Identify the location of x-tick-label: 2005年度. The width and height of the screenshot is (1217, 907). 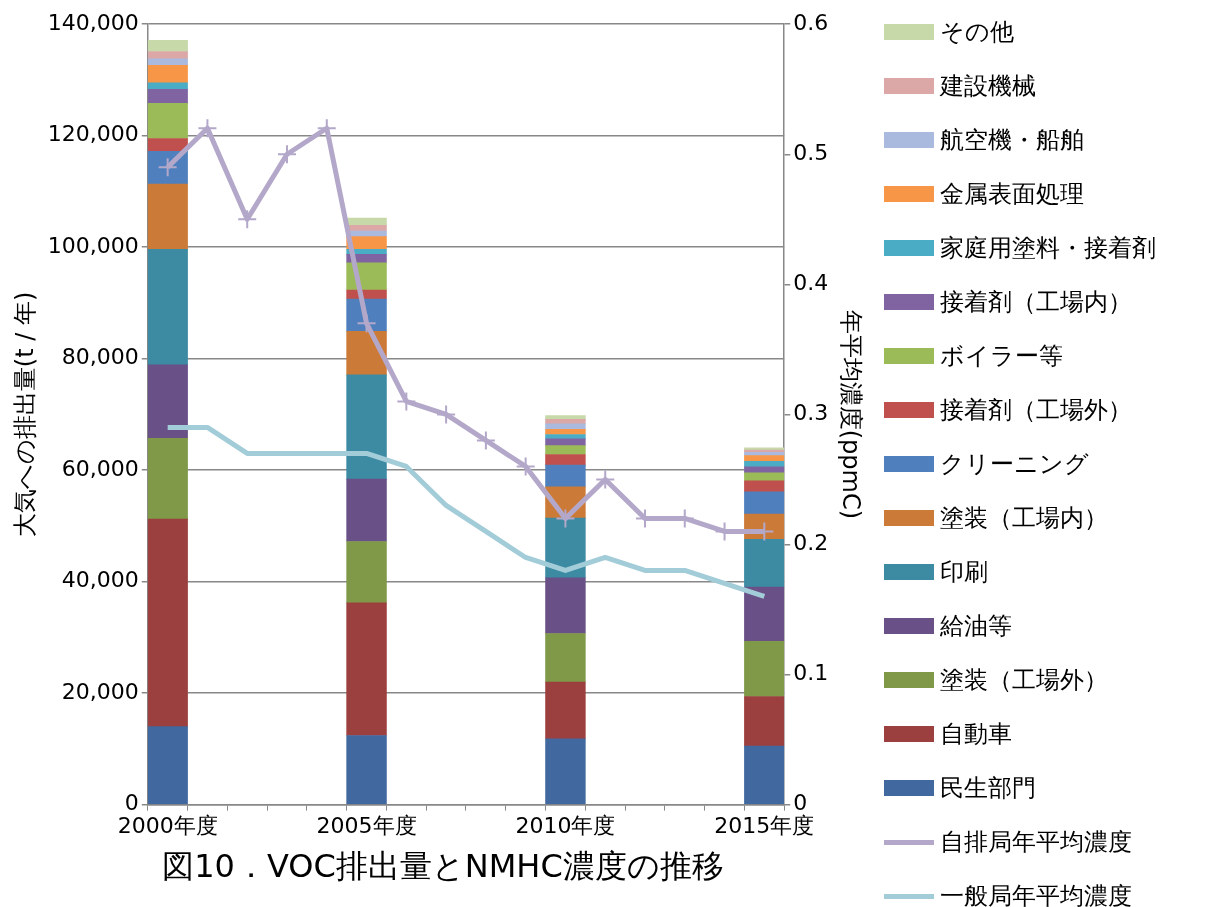
(366, 825).